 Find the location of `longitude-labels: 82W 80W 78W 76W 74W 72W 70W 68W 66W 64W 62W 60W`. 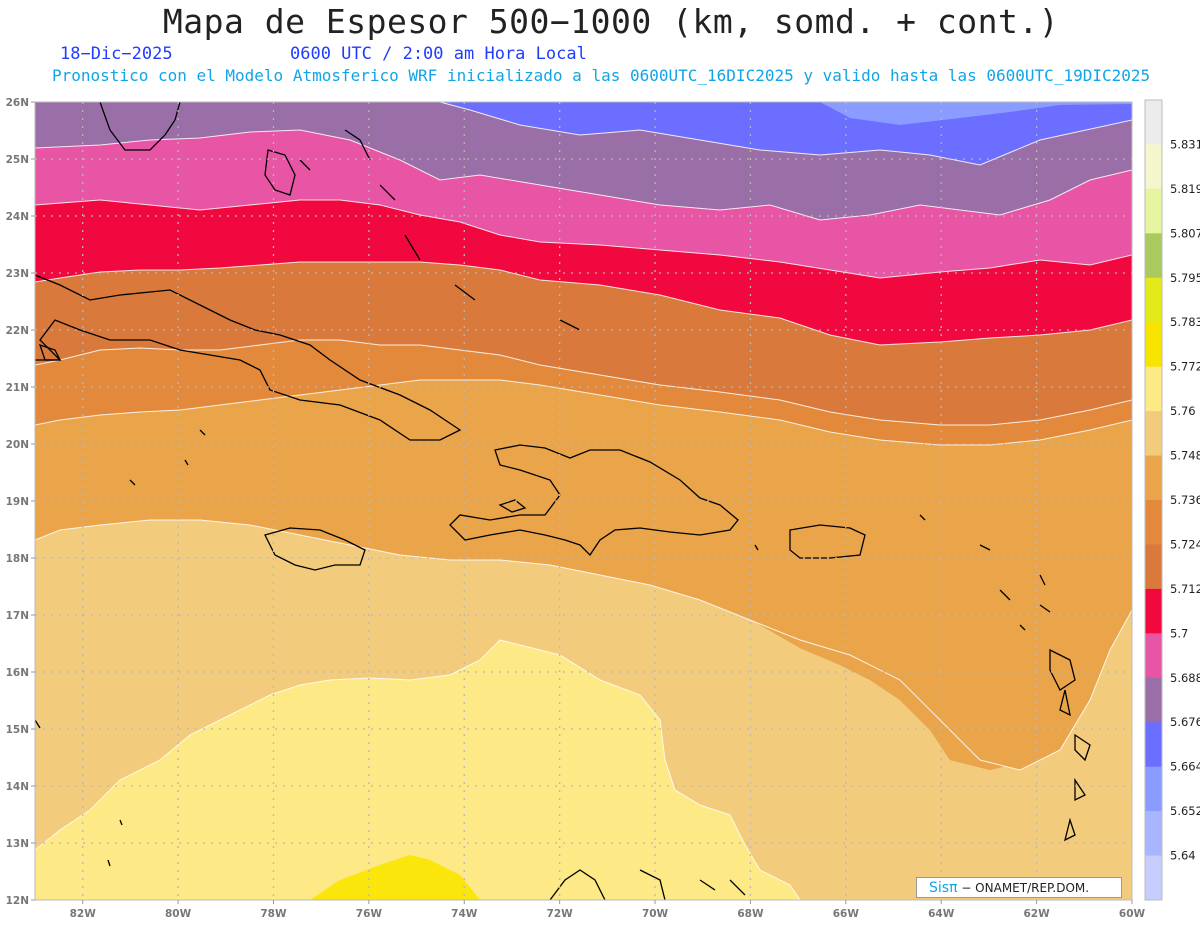

longitude-labels: 82W 80W 78W 76W 74W 72W 70W 68W 66W 64W 62W 60W is located at coordinates (608, 910).